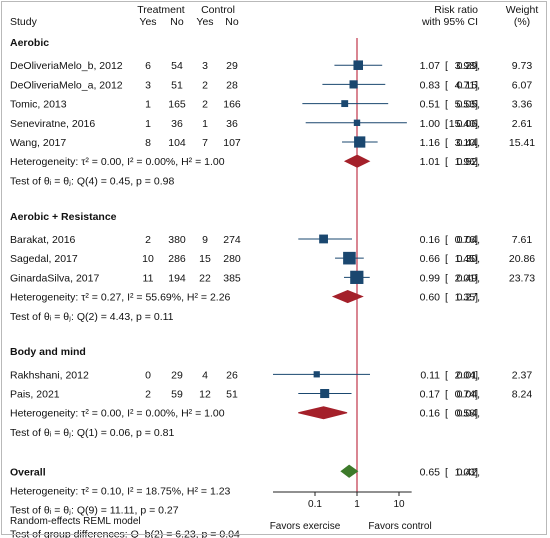 Image resolution: width=550 pixels, height=538 pixels. I want to click on control-no: 26, so click(232, 375).